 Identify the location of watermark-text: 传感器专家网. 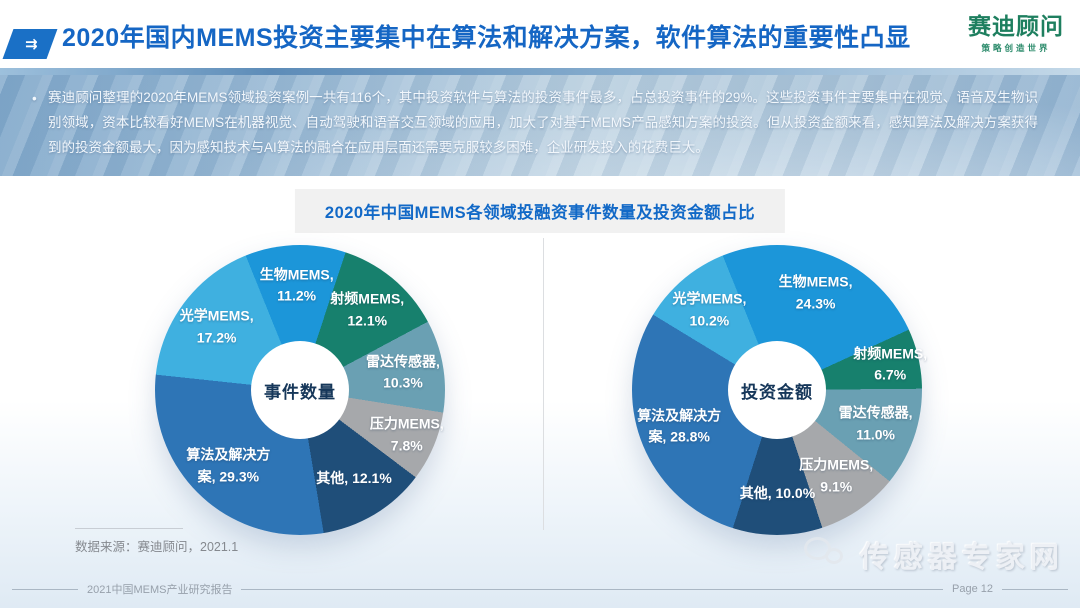
(961, 558).